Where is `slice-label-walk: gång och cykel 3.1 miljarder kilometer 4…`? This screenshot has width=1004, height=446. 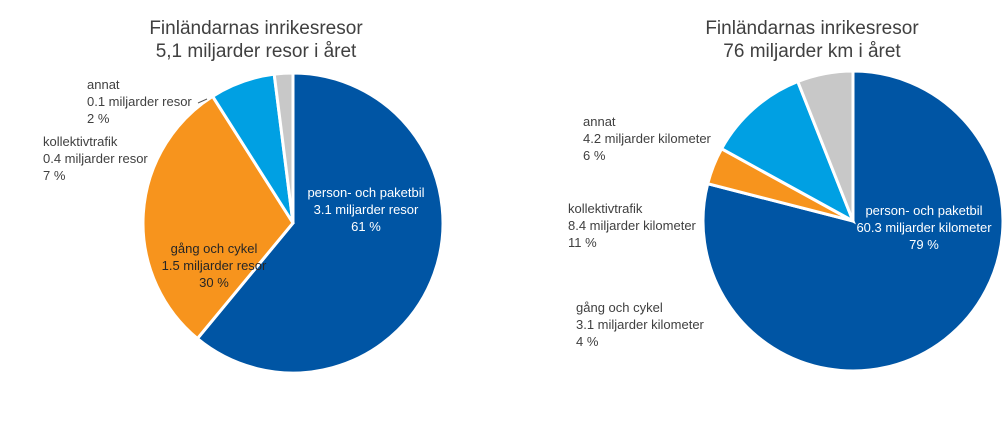
slice-label-walk: gång och cykel 3.1 miljarder kilometer 4… is located at coordinates (640, 324).